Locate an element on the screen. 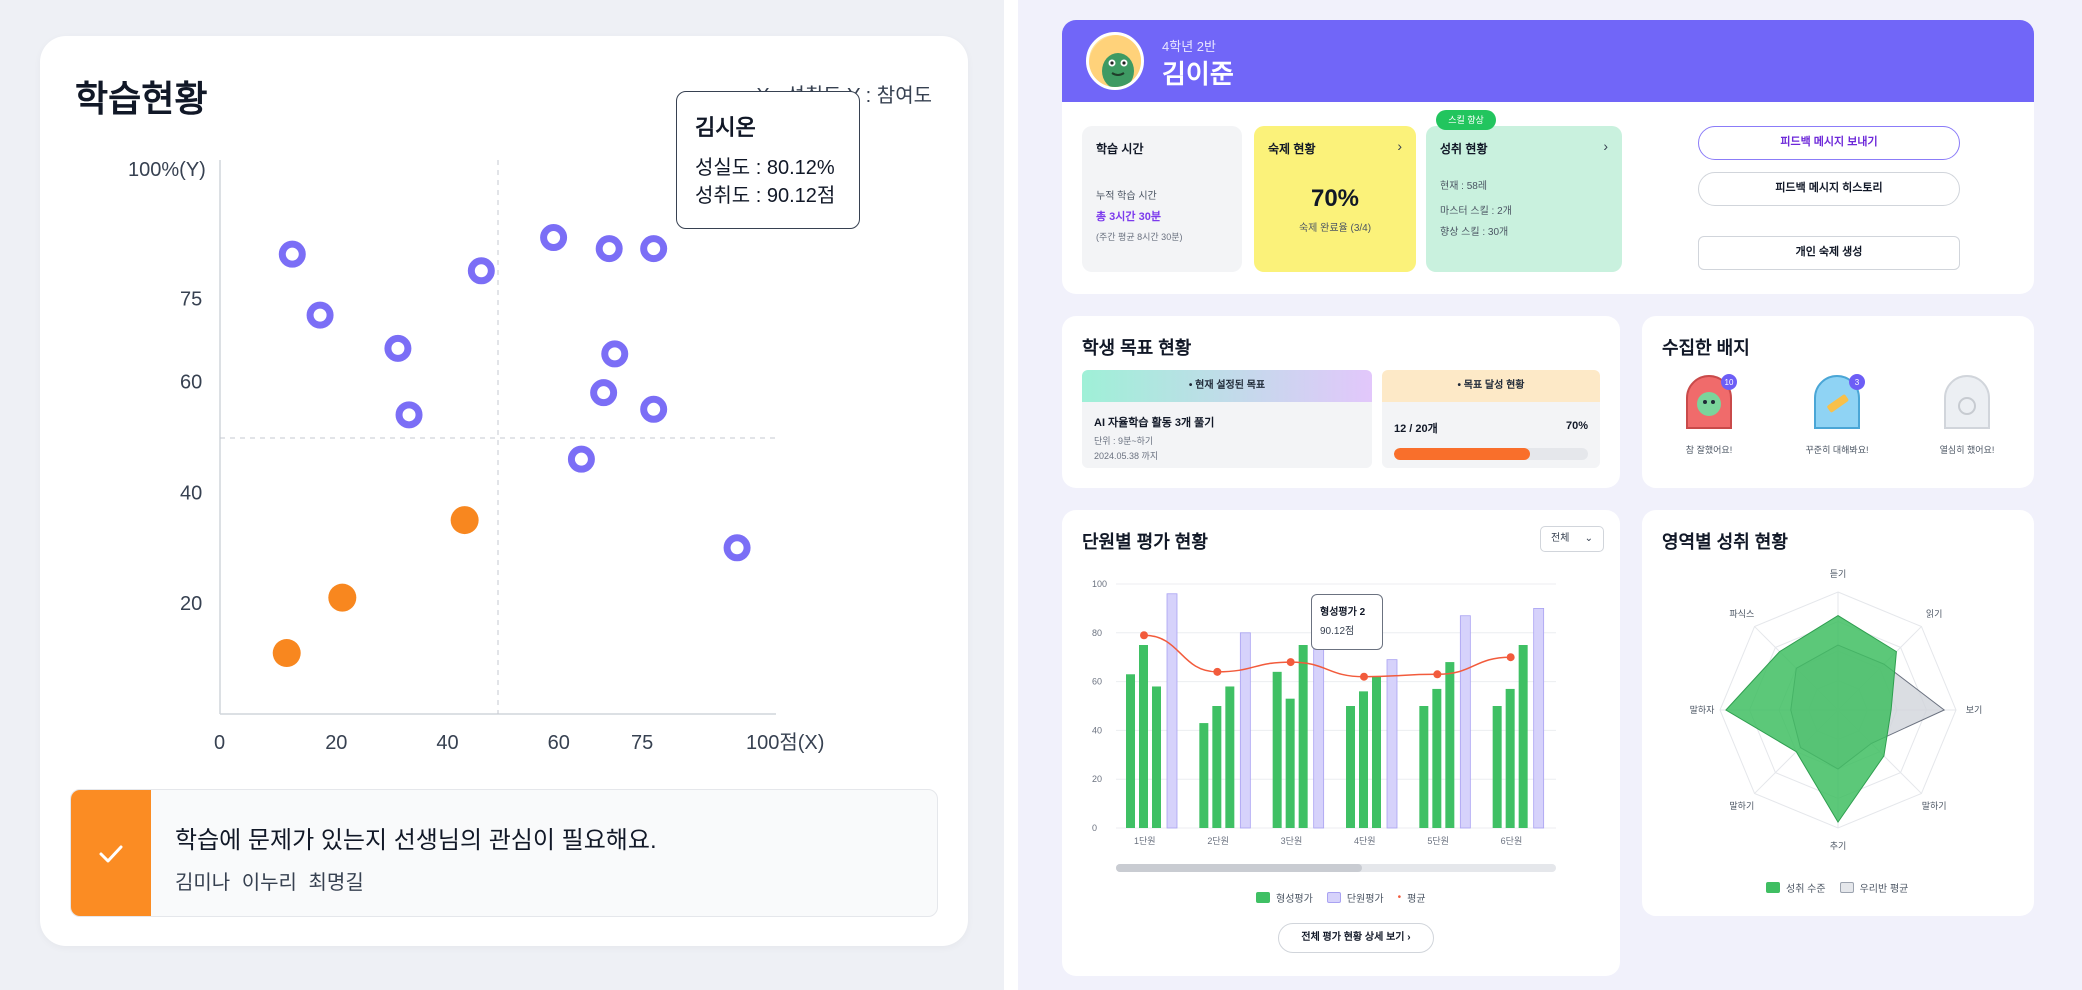  badge-item: 열심히 했어요! is located at coordinates (1967, 415).